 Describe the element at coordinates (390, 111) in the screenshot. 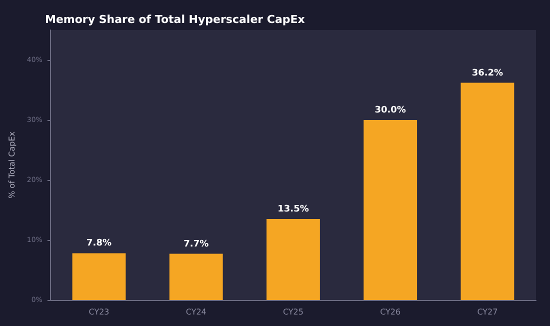

I see `data-label: 30.0%` at that location.